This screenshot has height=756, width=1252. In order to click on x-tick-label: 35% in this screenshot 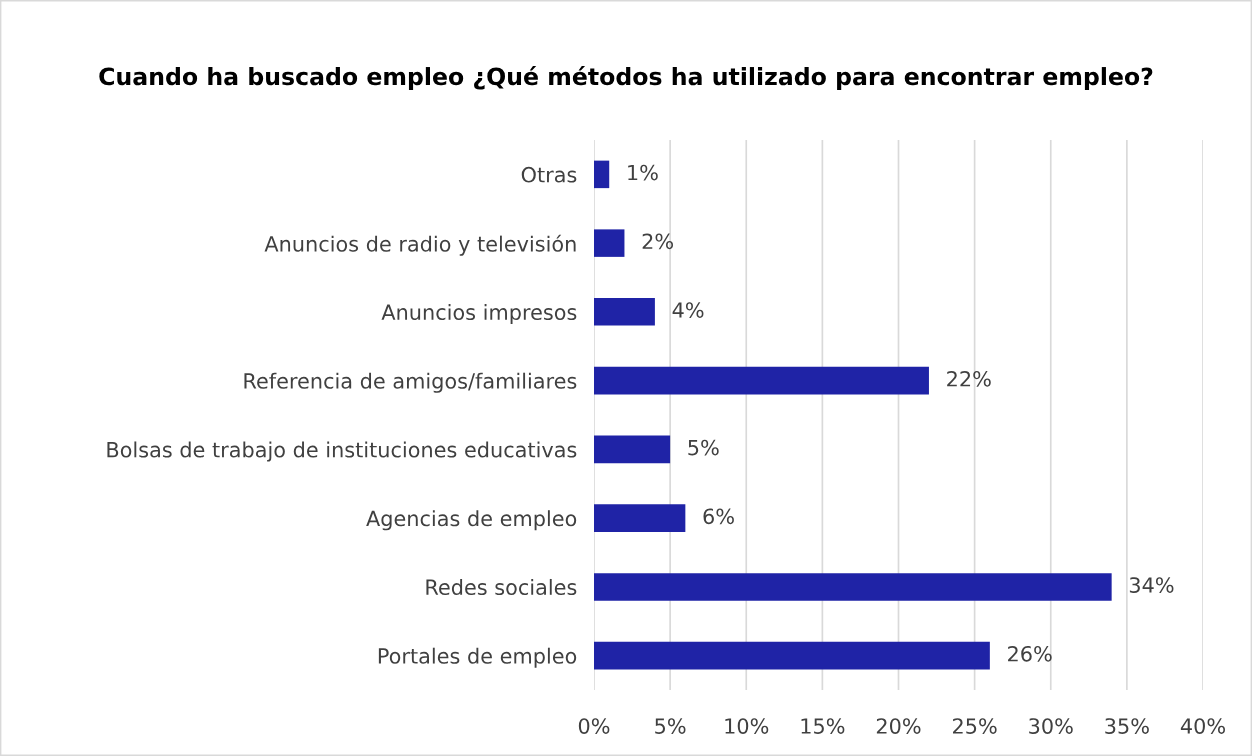, I will do `click(1127, 726)`.